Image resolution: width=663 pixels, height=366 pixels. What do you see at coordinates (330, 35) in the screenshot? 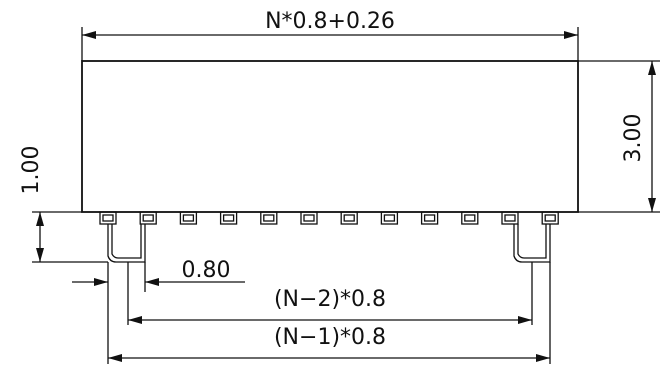
I see `overall-width-dimension: N*0.8+0.26` at bounding box center [330, 35].